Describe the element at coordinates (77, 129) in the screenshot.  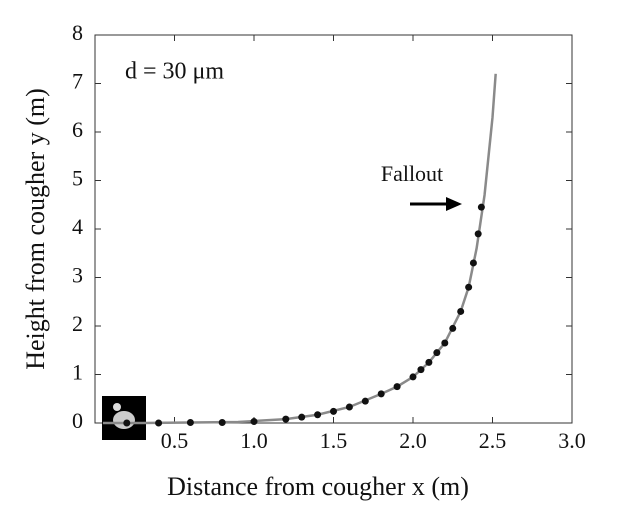
I see `y-tick-label: 6` at that location.